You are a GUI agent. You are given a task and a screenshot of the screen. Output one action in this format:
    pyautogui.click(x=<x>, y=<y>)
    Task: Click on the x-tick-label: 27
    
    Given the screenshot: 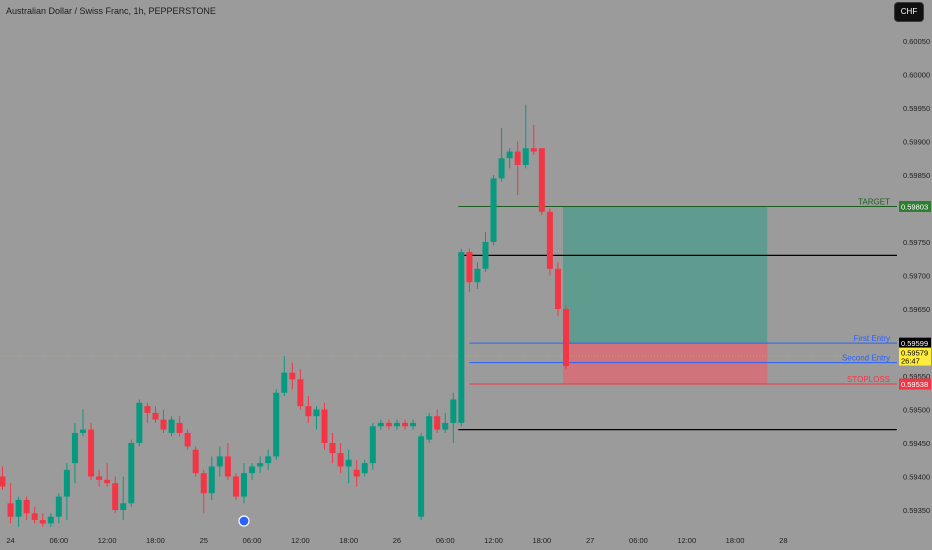 What is the action you would take?
    pyautogui.click(x=590, y=540)
    